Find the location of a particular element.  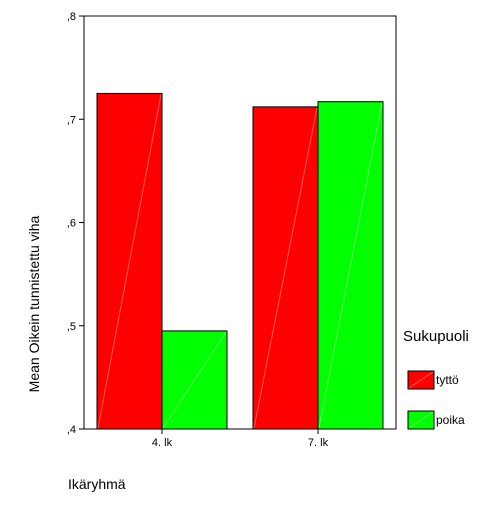

y-tick-label: ,4 is located at coordinates (71, 430).